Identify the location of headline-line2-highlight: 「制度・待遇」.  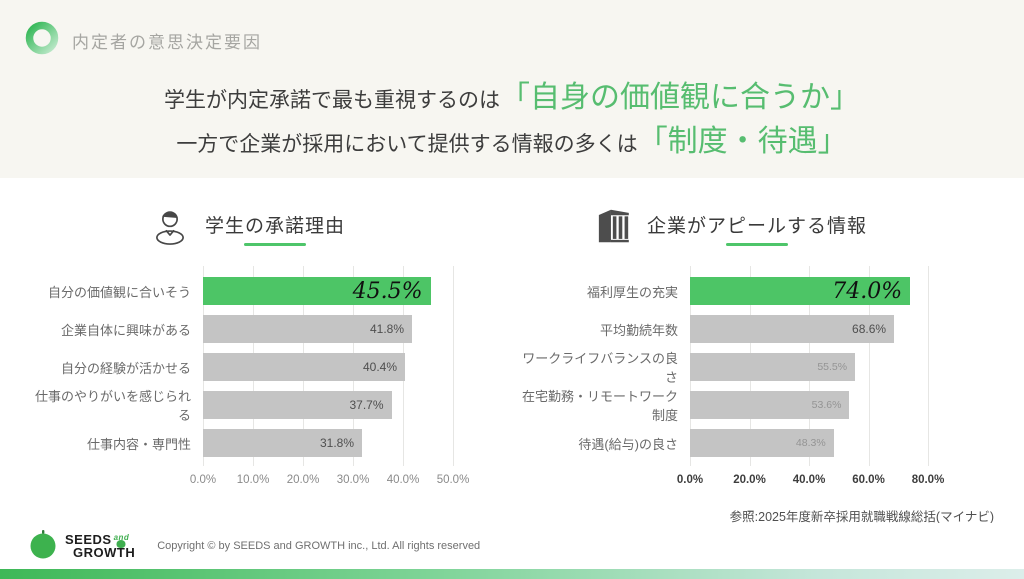
(742, 141).